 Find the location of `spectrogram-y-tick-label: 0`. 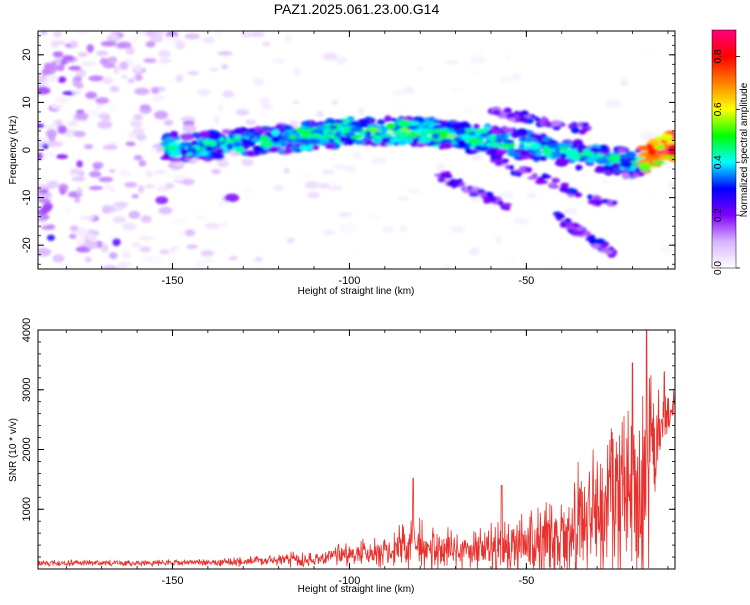

spectrogram-y-tick-label: 0 is located at coordinates (27, 150).